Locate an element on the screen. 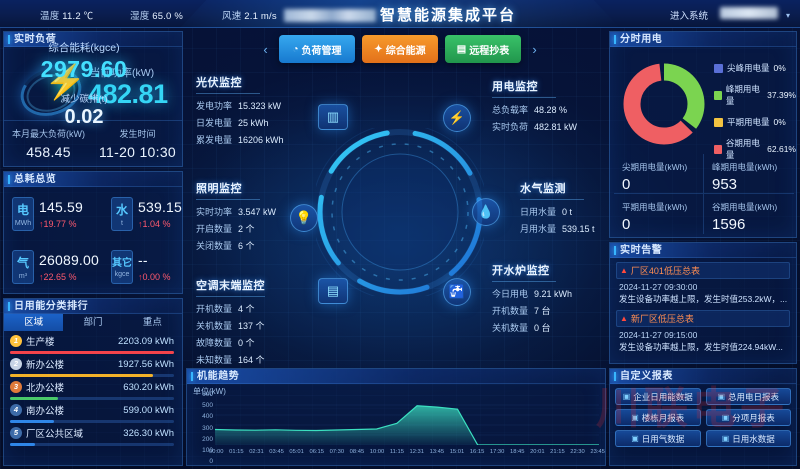 The image size is (800, 469). summary-grid: 电 MWh 145.59 ↑19.77 % 水 t 539.15 ↑1.04 % is located at coordinates (93, 240).